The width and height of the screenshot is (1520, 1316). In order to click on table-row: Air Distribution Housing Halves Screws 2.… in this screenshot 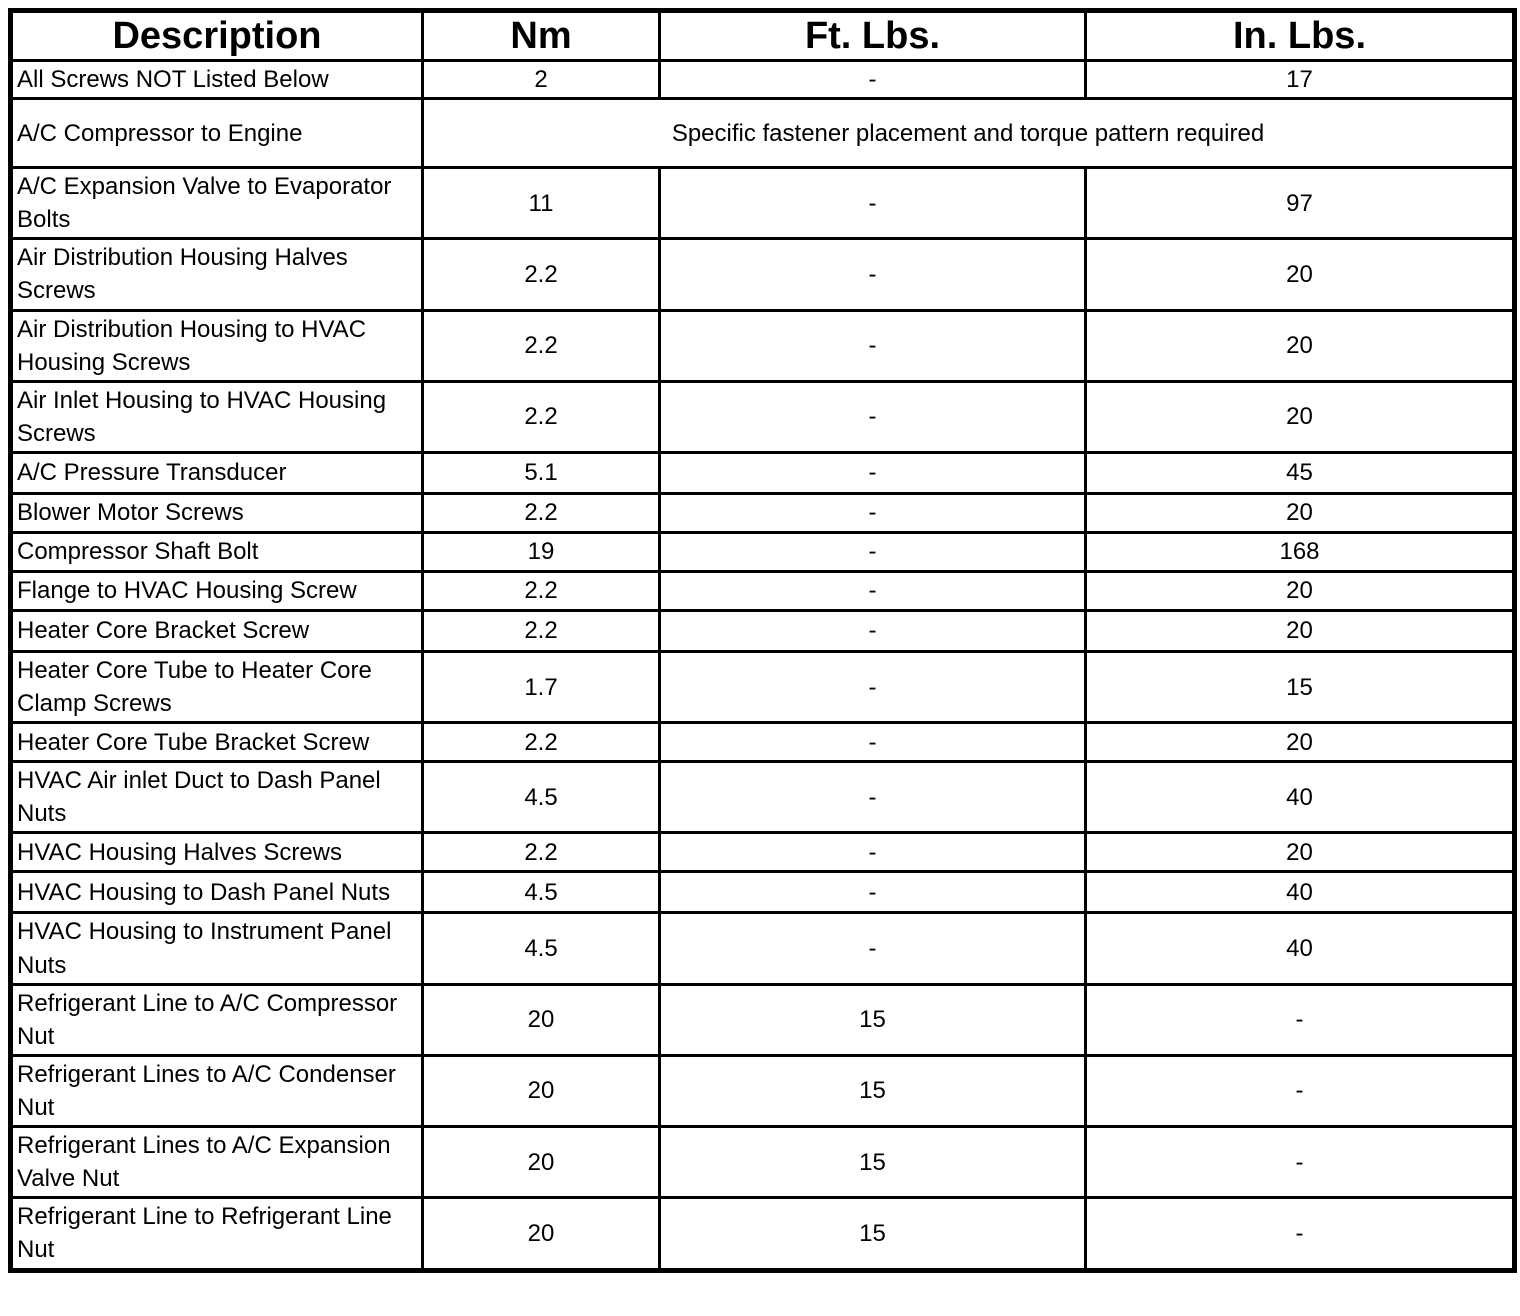, I will do `click(762, 274)`.